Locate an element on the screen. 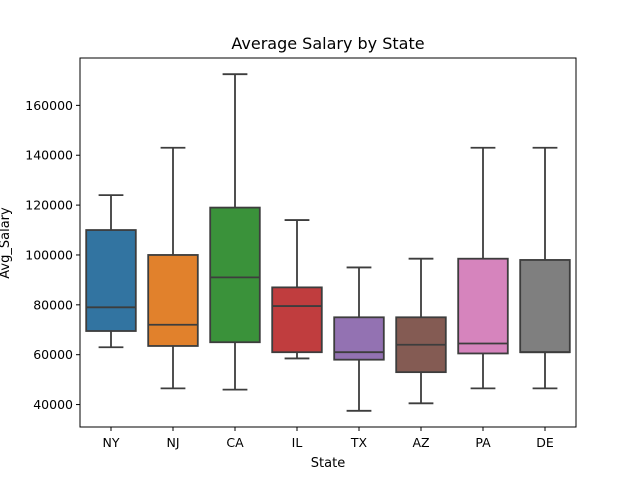  y-axis-ticks: 40000 60000 80000 100000 120000 140000 160000 is located at coordinates (52, 255).